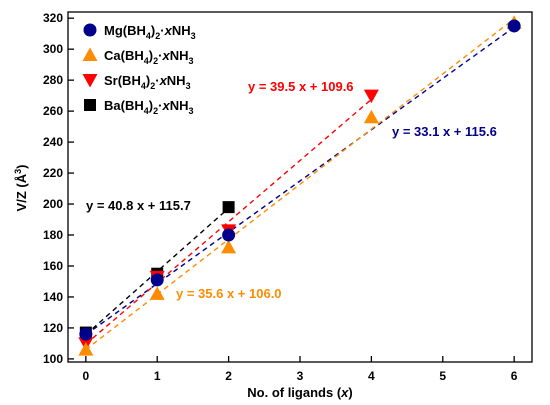  I want to click on legend-marker-sr, so click(90, 81).